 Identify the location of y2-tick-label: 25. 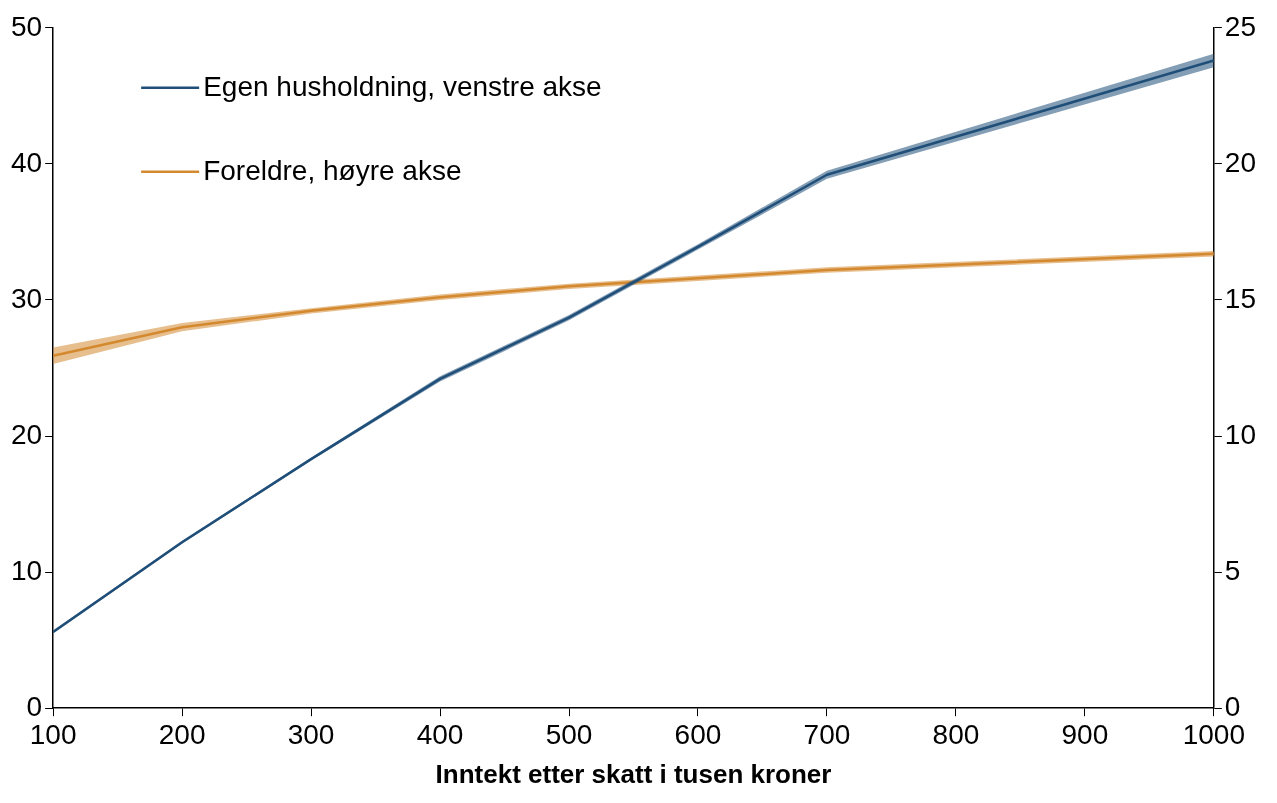
(1240, 26).